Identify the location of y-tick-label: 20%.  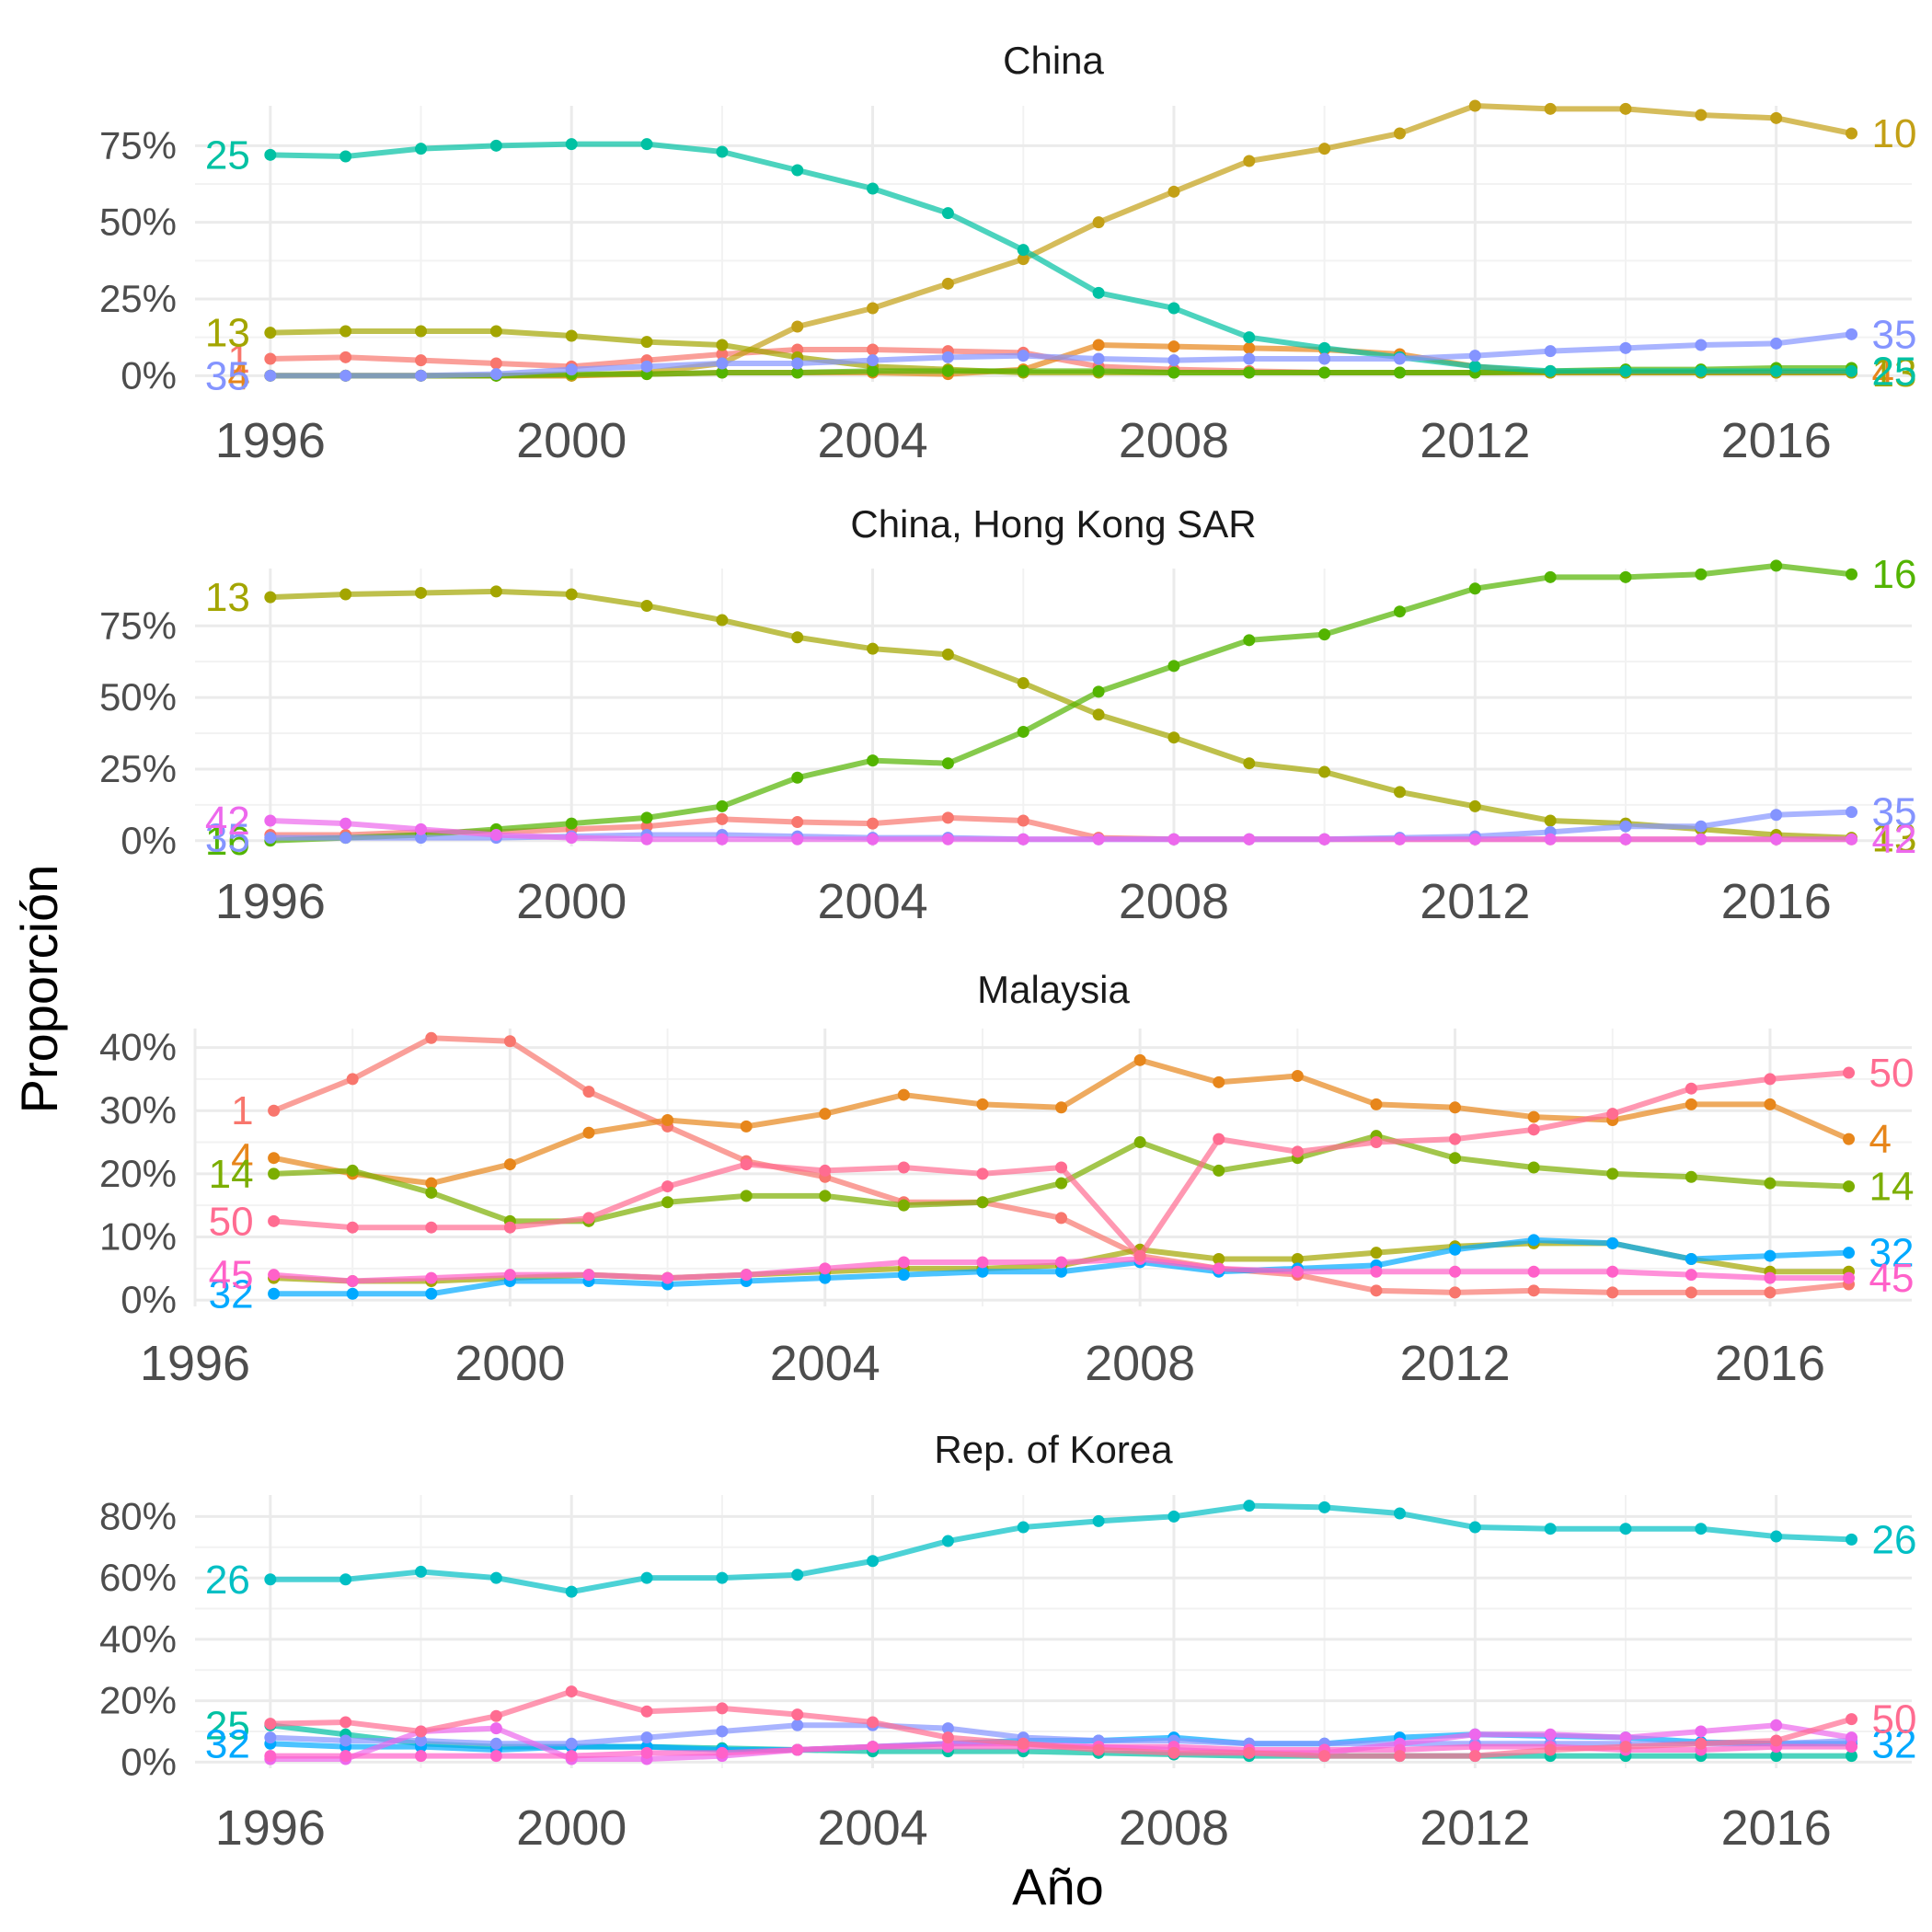
(138, 1173).